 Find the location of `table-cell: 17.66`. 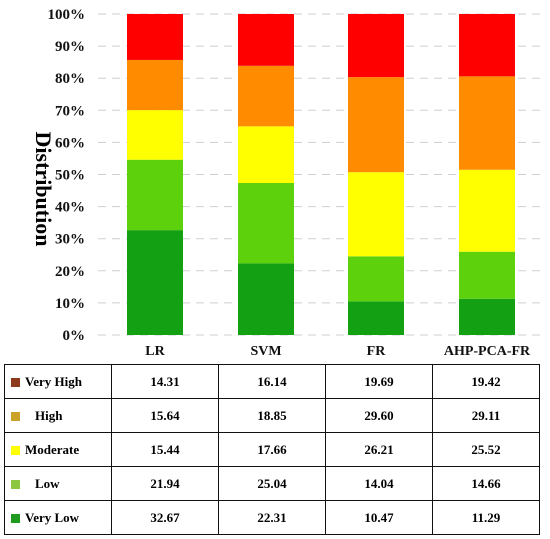

table-cell: 17.66 is located at coordinates (272, 449).